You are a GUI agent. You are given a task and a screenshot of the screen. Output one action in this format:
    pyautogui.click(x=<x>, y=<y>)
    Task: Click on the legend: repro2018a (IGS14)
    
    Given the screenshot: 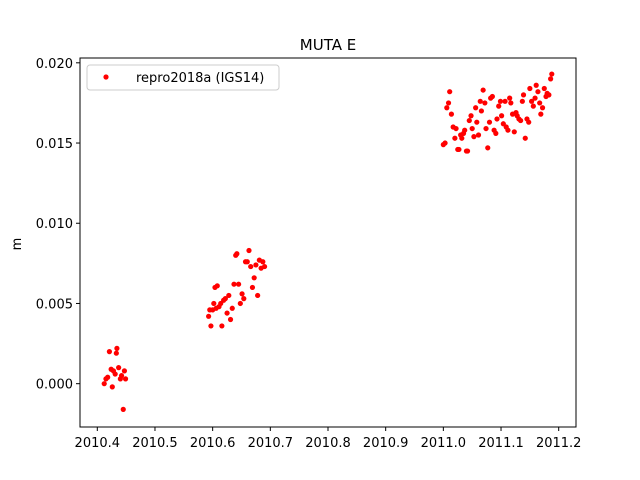 What is the action you would take?
    pyautogui.click(x=183, y=77)
    